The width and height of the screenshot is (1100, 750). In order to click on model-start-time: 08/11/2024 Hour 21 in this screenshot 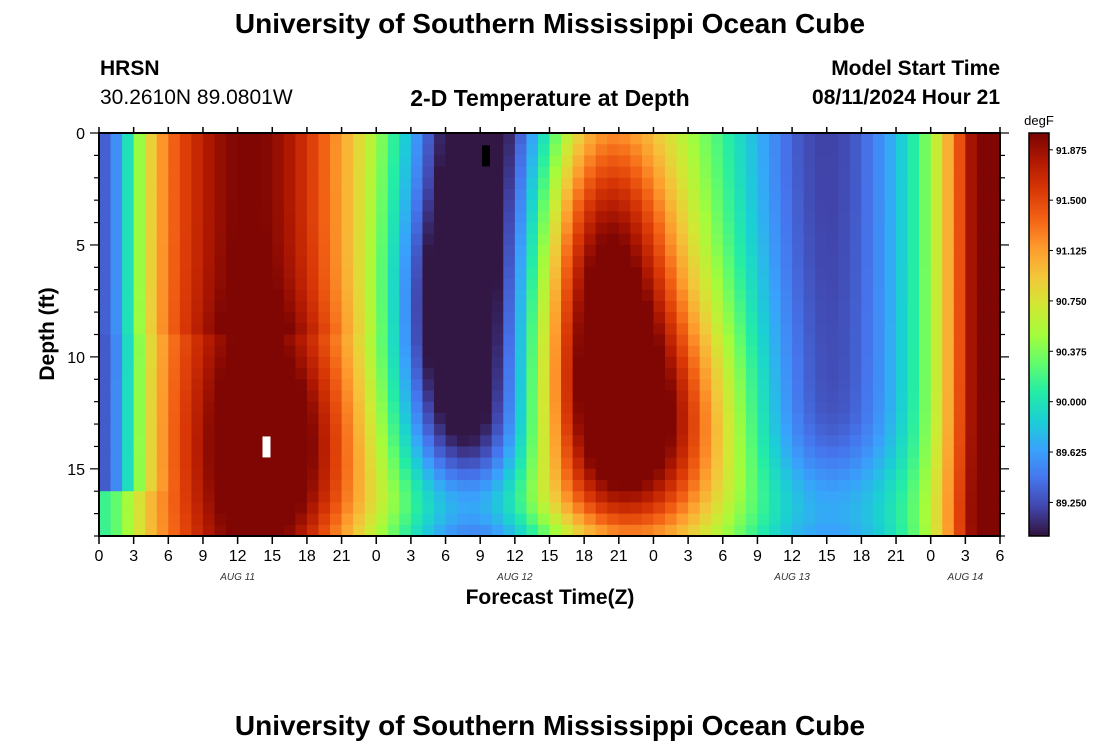, I will do `click(906, 97)`.